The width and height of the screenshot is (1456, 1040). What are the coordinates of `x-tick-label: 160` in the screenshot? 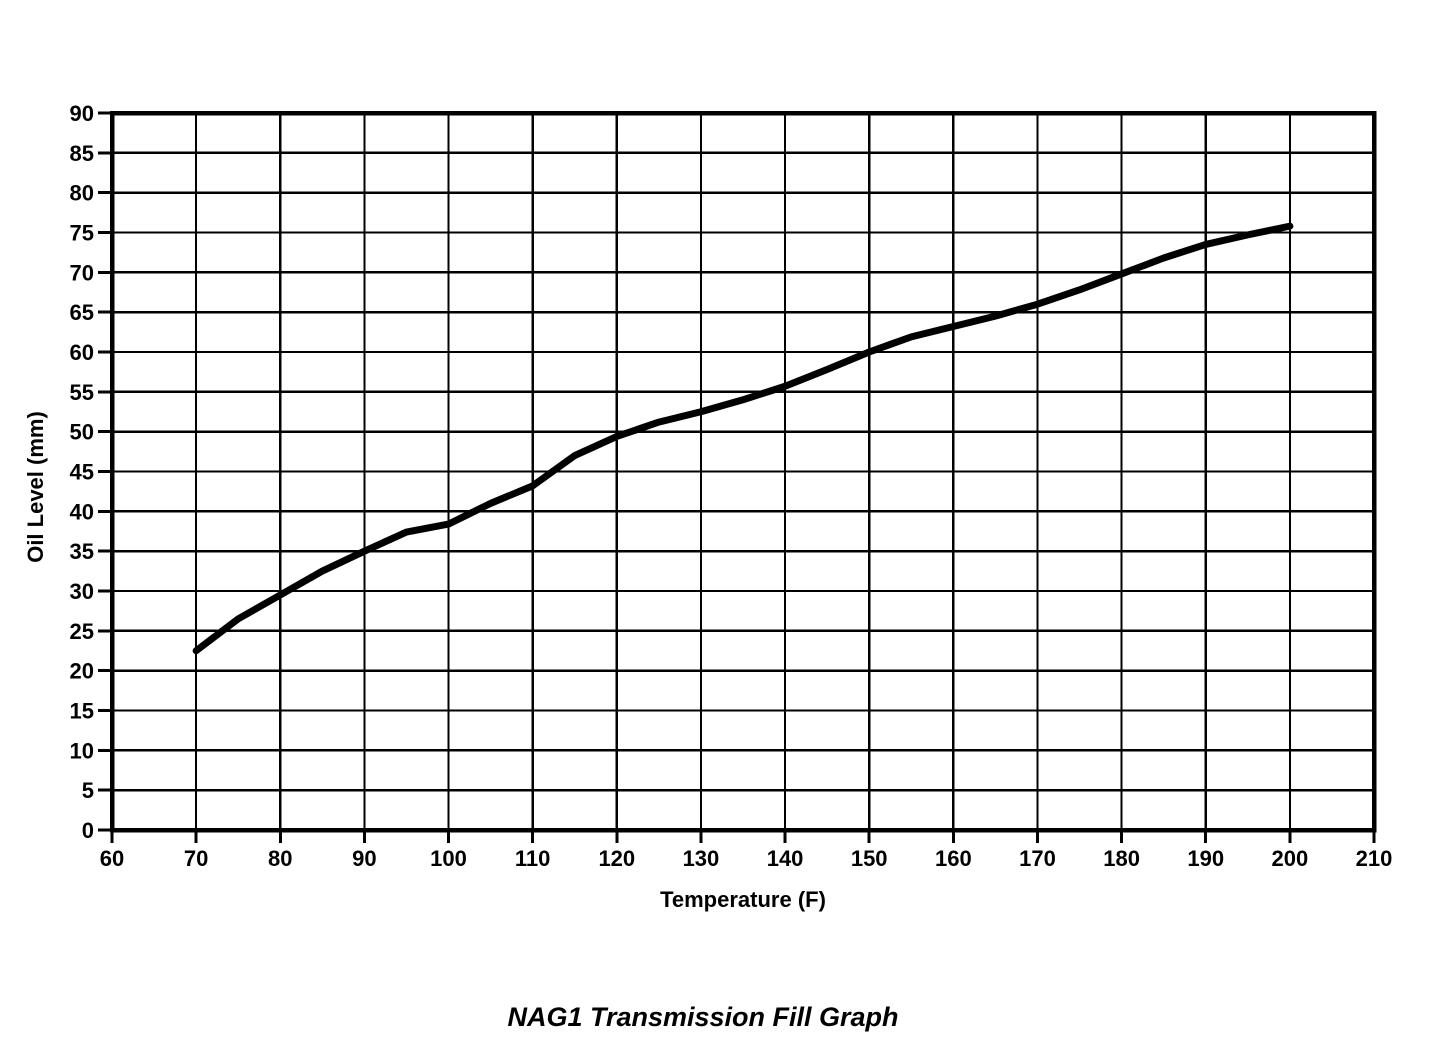 It's located at (953, 858).